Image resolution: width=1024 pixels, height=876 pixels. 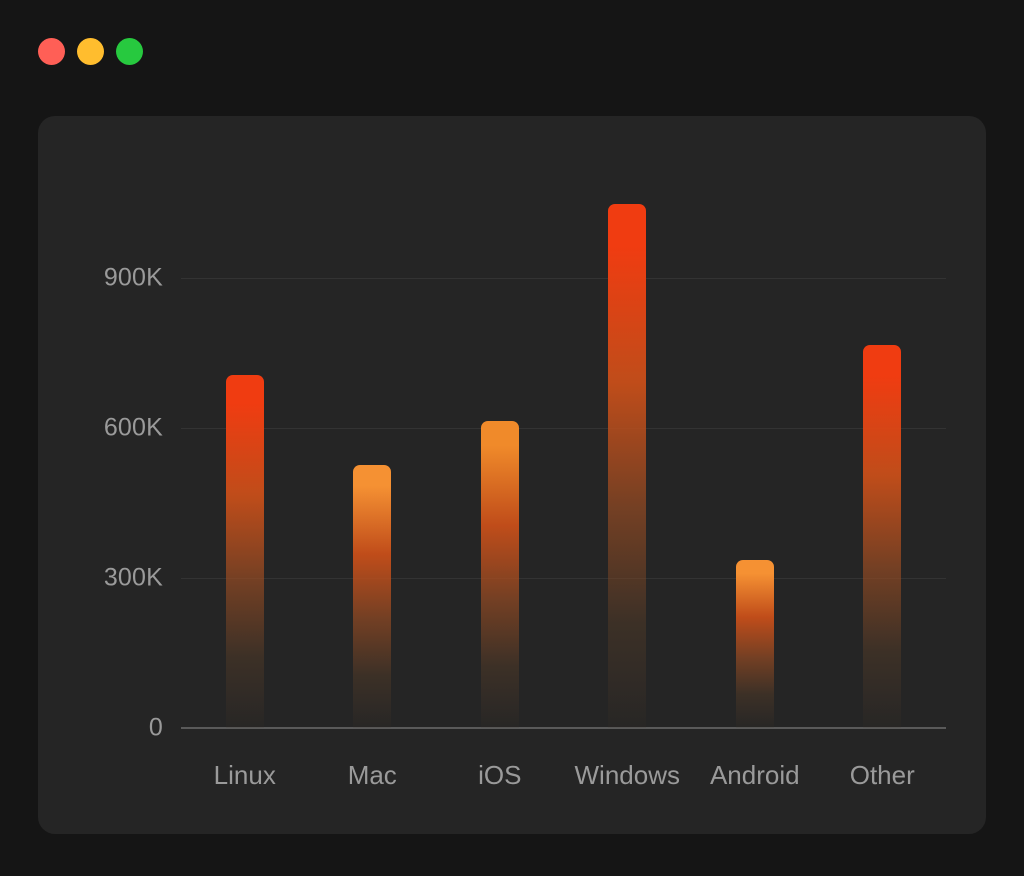 What do you see at coordinates (754, 644) in the screenshot?
I see `bar-android` at bounding box center [754, 644].